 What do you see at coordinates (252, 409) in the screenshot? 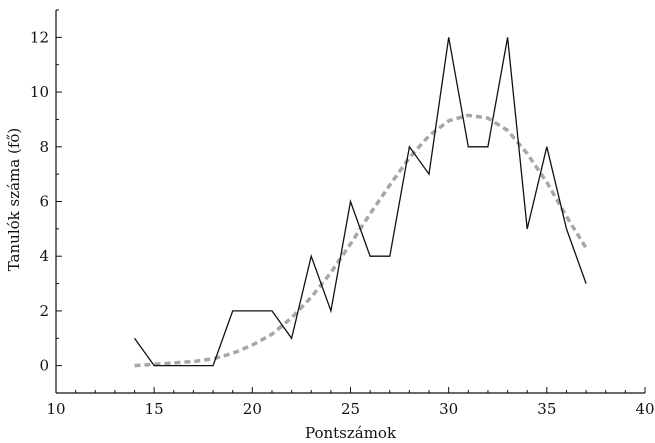
I see `x-tick-label: 20` at bounding box center [252, 409].